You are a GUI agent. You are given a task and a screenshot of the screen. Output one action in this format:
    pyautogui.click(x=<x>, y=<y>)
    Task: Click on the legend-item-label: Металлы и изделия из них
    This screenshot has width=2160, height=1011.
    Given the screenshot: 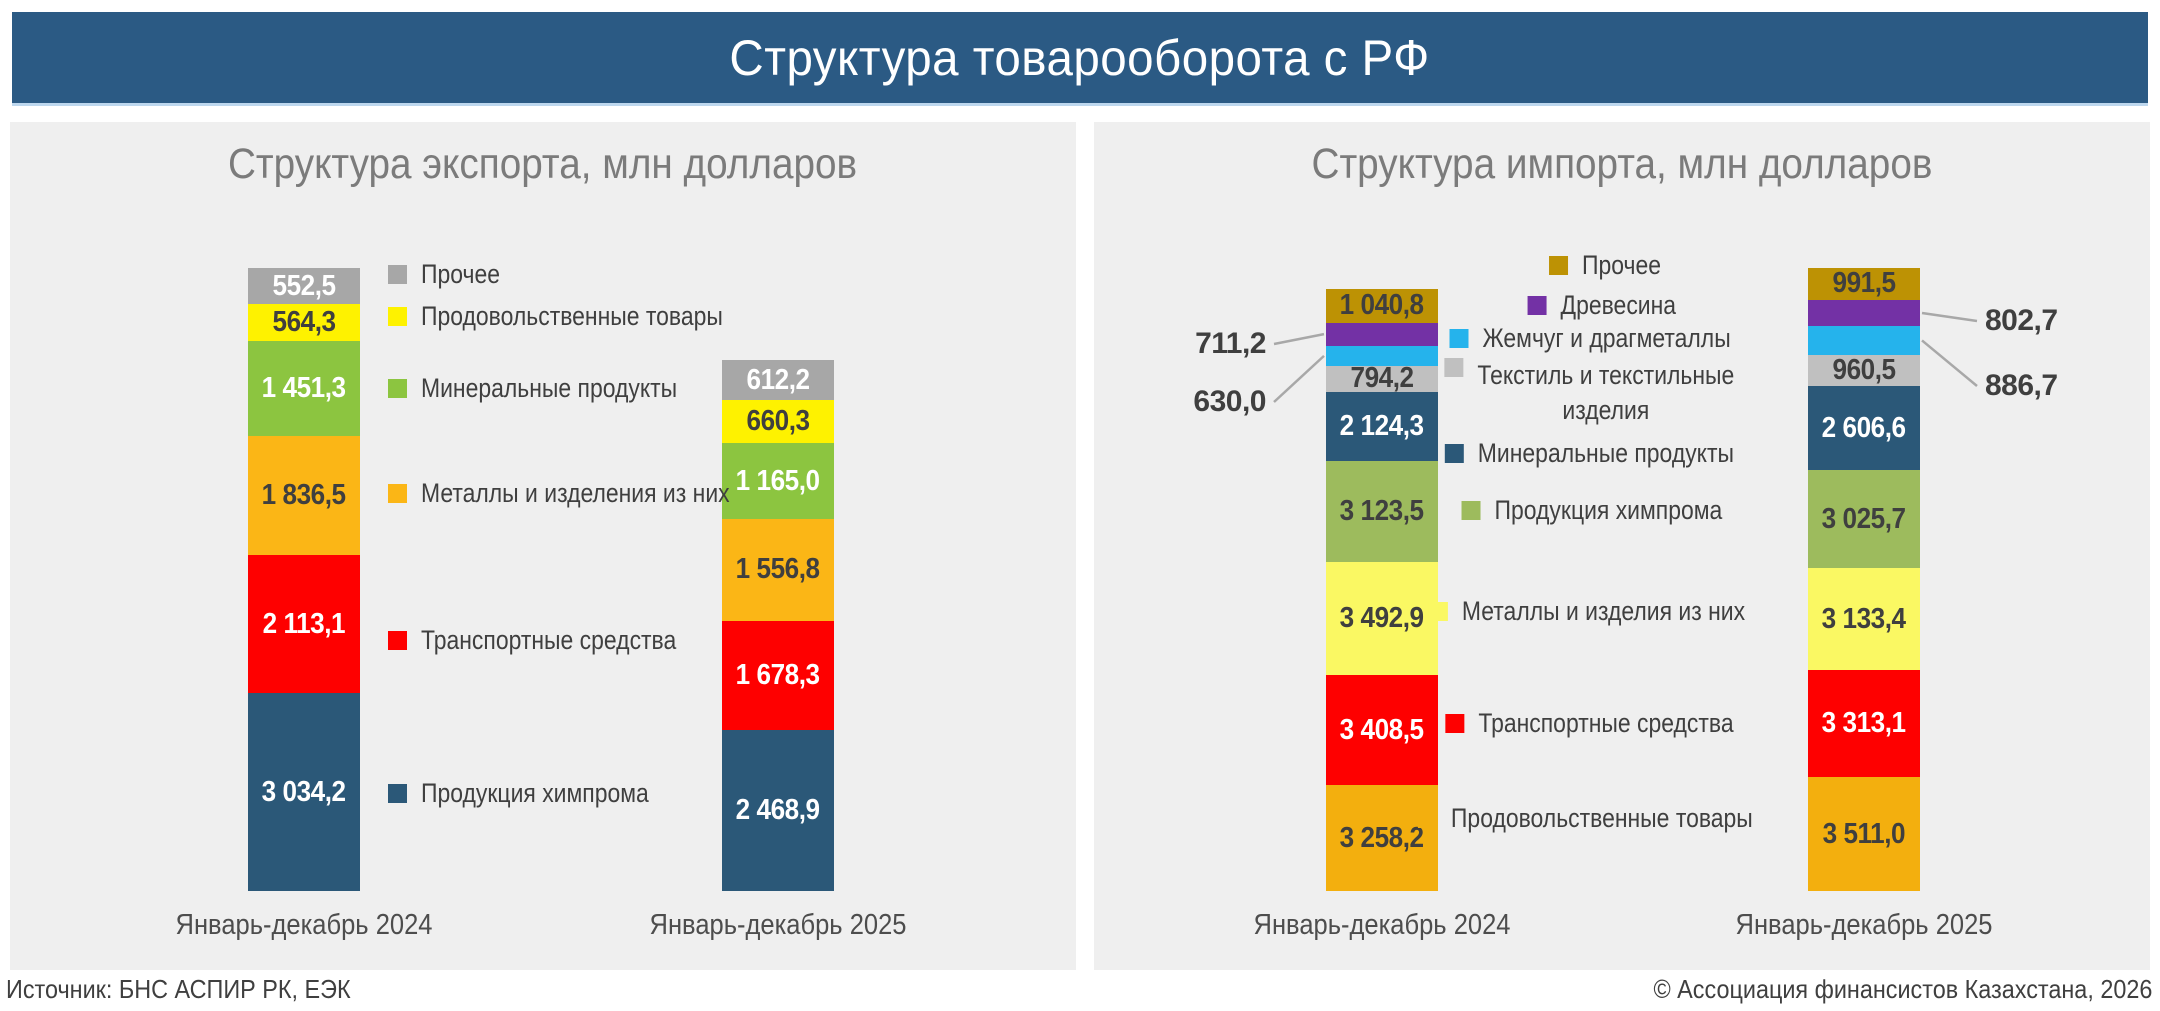 What is the action you would take?
    pyautogui.click(x=1603, y=611)
    